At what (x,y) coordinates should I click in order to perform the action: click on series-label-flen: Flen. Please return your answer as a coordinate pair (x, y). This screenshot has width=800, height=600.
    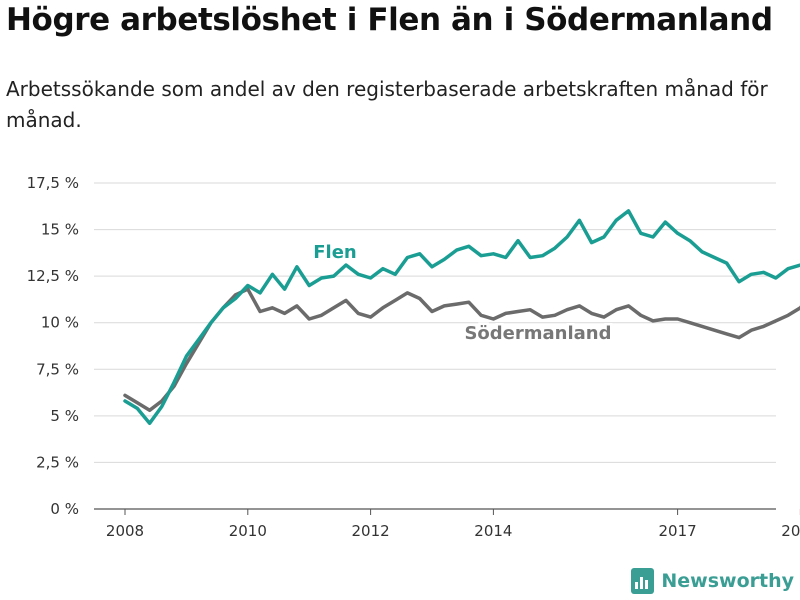
    Looking at the image, I should click on (335, 252).